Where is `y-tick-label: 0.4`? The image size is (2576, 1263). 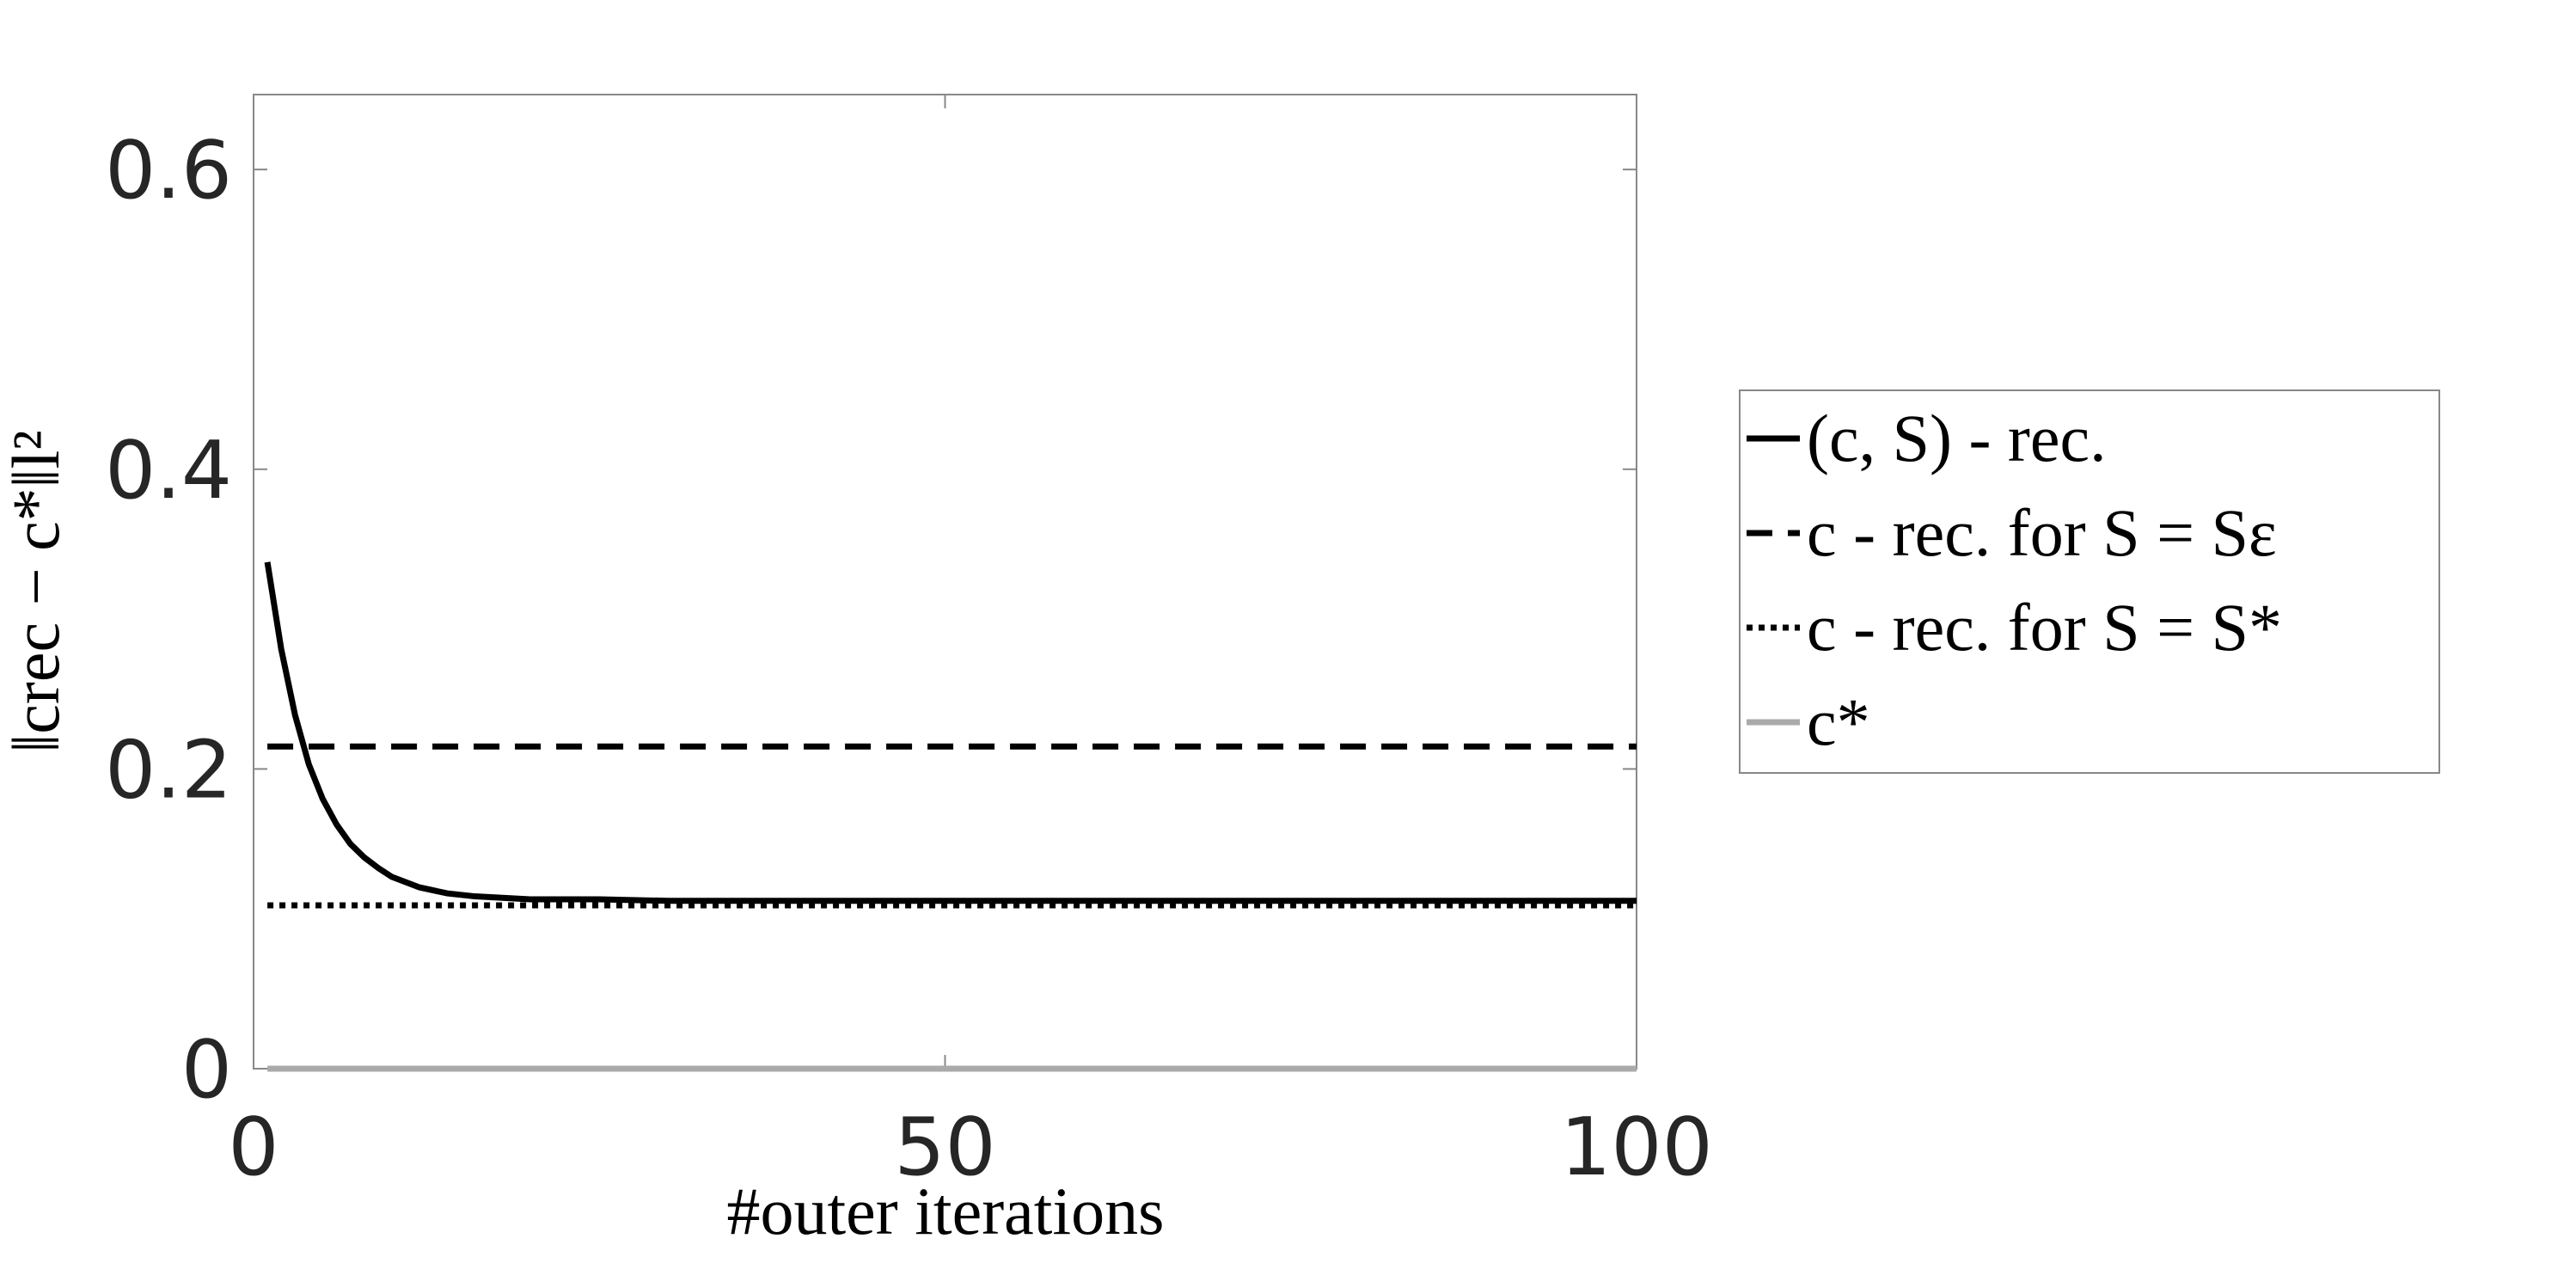 y-tick-label: 0.4 is located at coordinates (168, 470).